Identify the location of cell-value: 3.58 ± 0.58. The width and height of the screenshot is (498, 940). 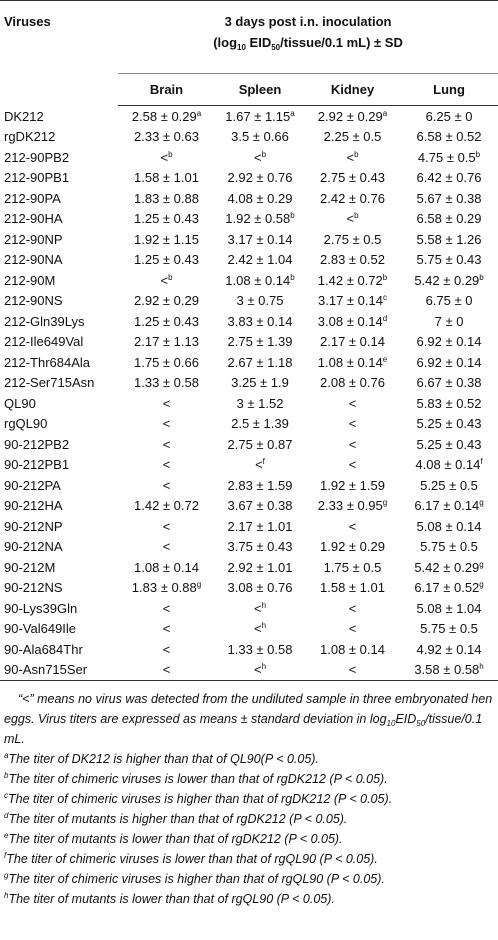
(447, 670).